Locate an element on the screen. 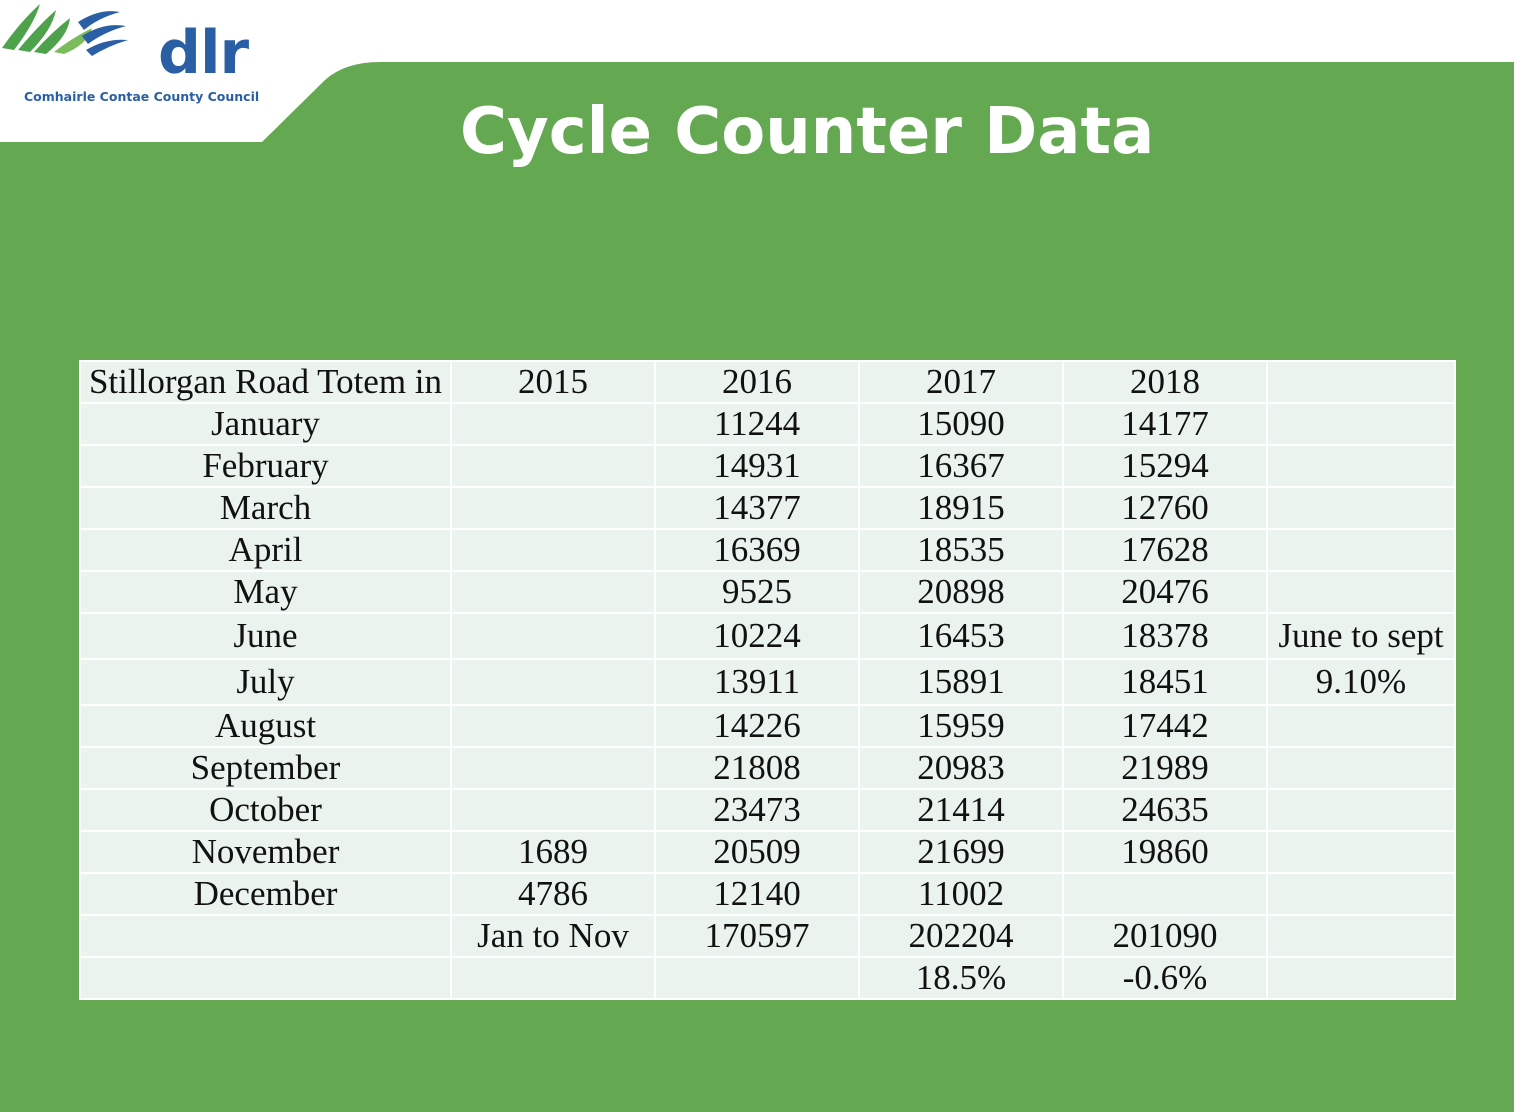 The width and height of the screenshot is (1514, 1112). table-row: November 1689 20509 21699 19860 is located at coordinates (767, 852).